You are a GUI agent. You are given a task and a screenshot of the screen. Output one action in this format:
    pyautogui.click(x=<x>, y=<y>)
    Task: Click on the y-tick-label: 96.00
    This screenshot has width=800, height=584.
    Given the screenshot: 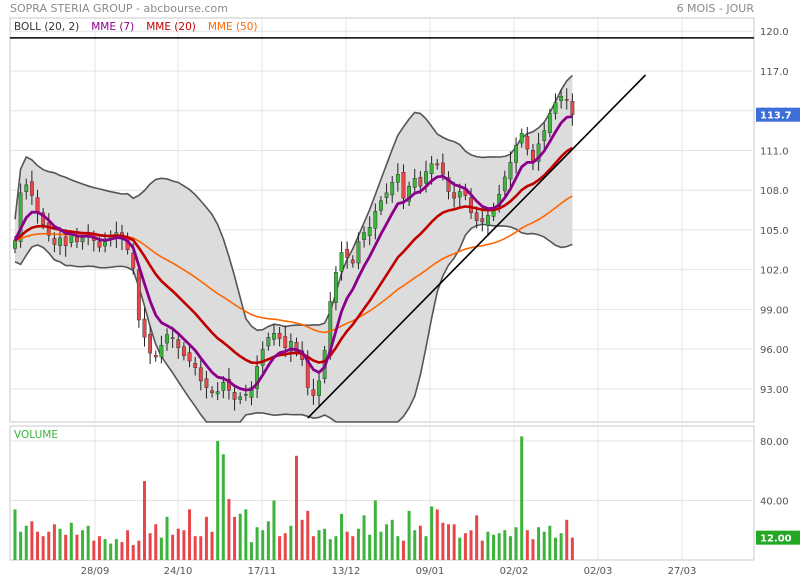 What is the action you would take?
    pyautogui.click(x=774, y=350)
    